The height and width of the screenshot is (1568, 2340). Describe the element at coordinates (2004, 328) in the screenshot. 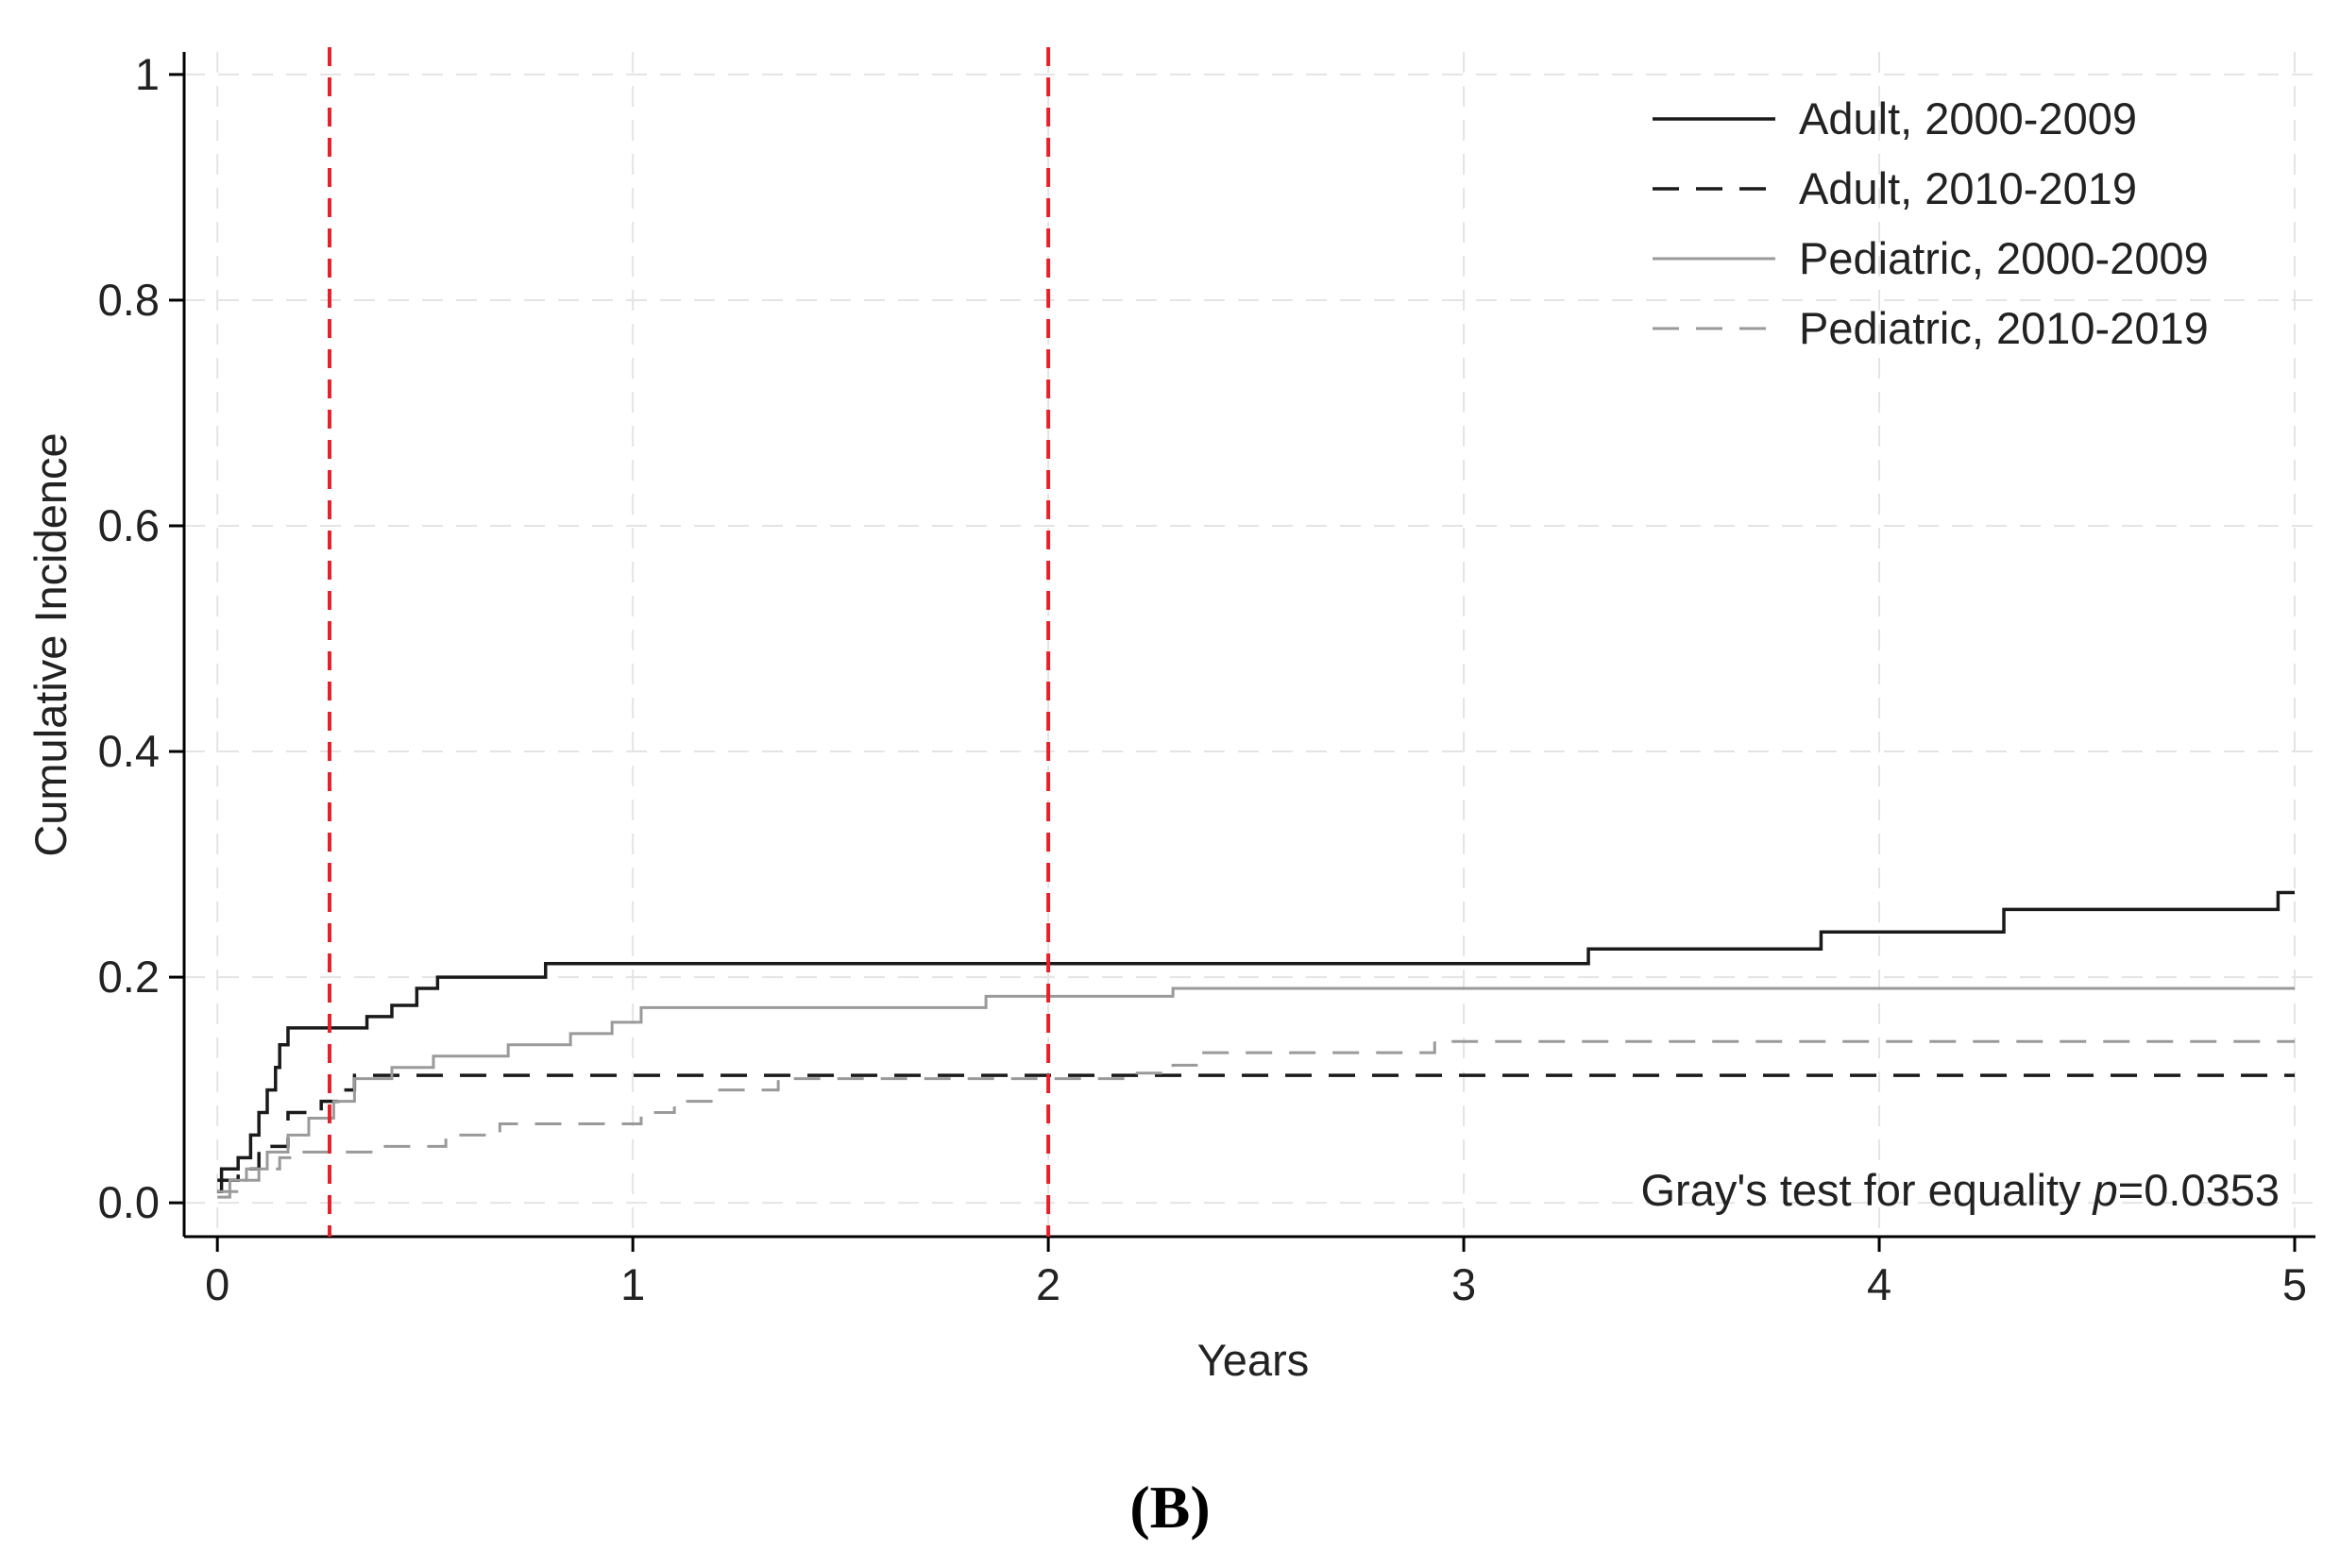

I see `legend-label: Pediatric, 2010-2019` at that location.